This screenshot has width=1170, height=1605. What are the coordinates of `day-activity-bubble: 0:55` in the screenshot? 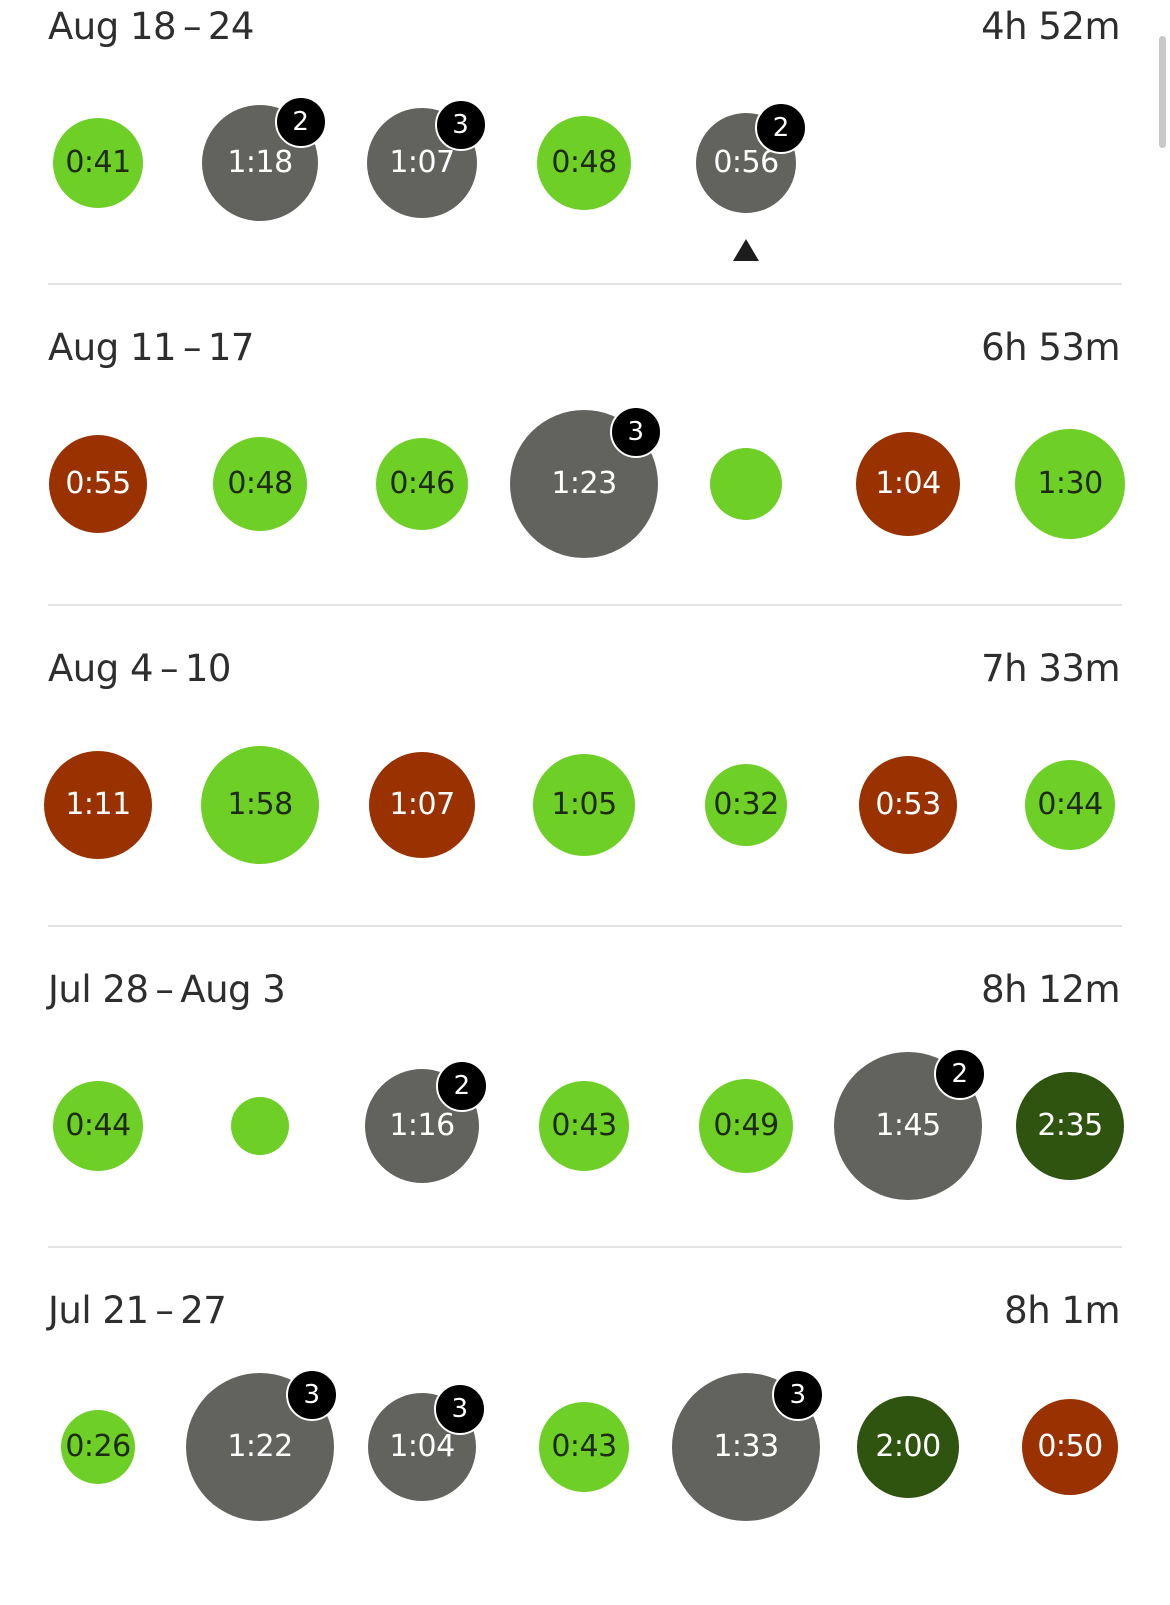 It's located at (98, 484).